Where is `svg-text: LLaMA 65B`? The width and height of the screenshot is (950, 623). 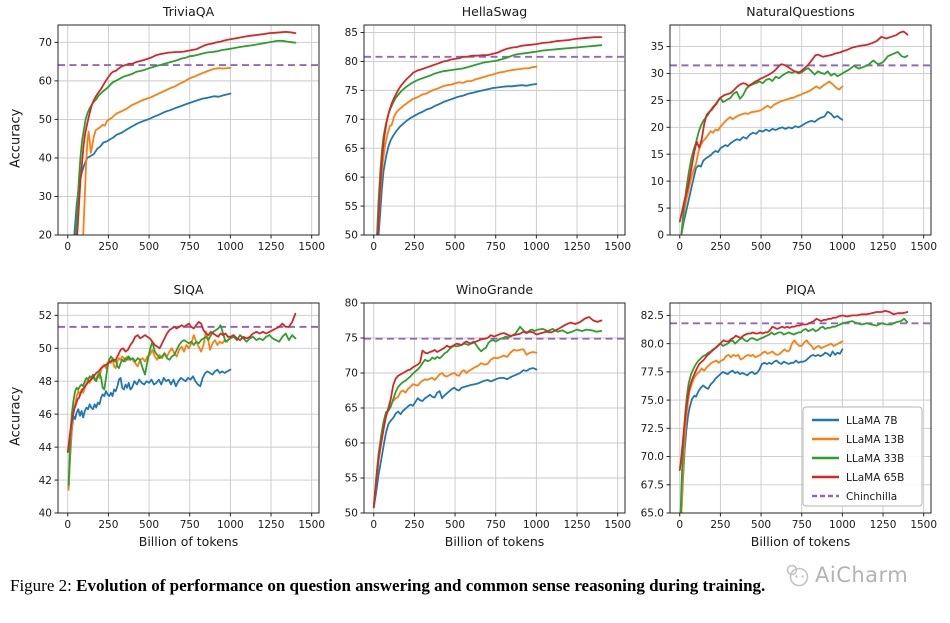
svg-text: LLaMA 65B is located at coordinates (875, 478).